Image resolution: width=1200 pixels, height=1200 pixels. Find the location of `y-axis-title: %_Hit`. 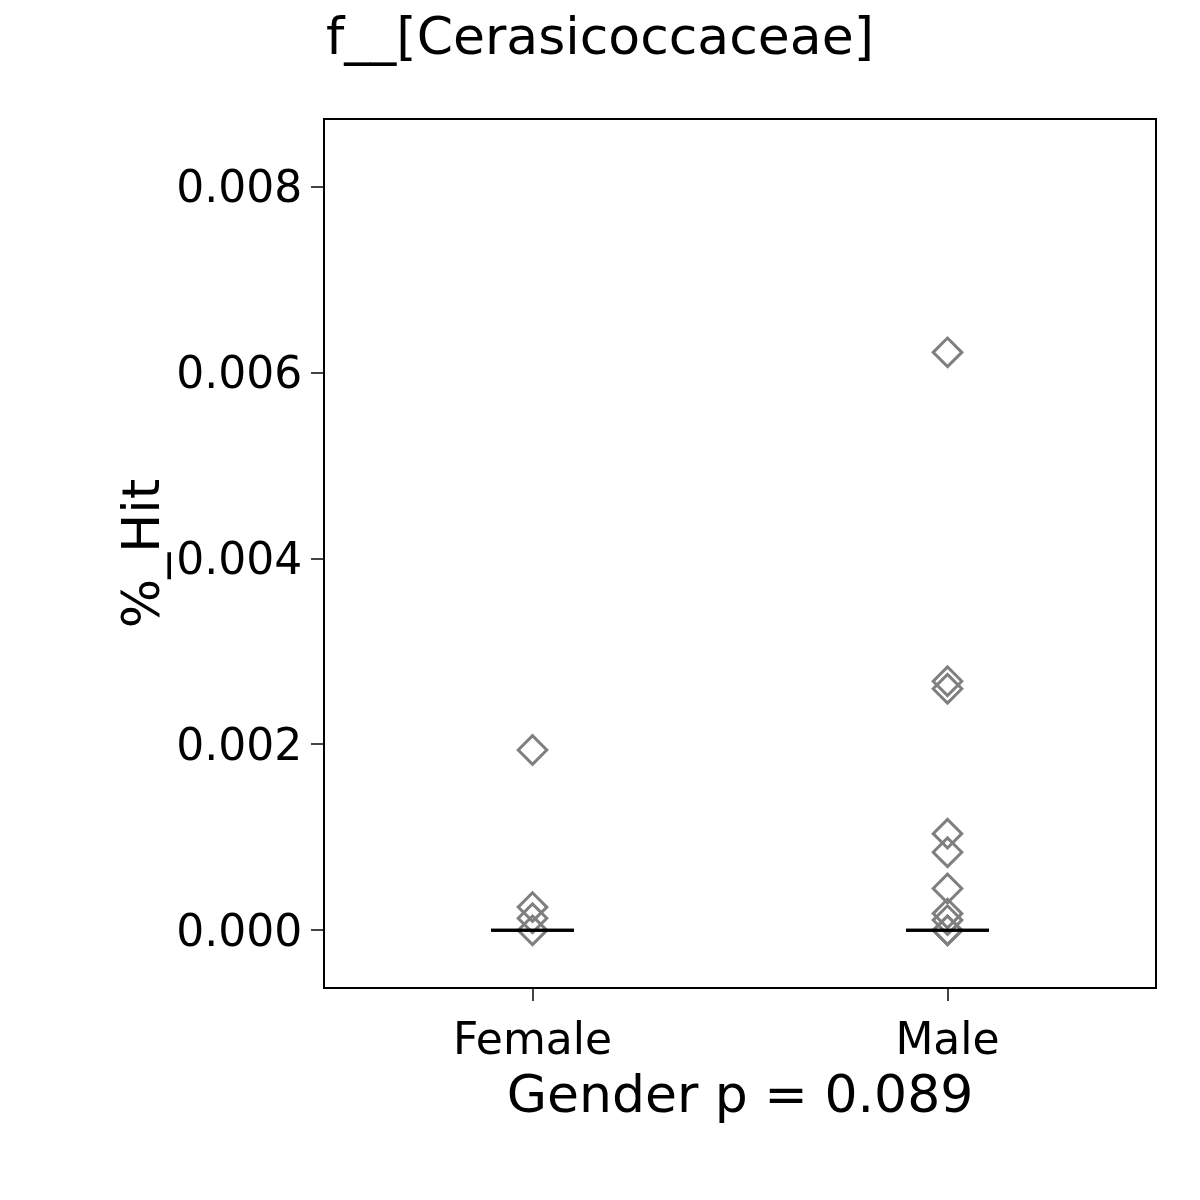

y-axis-title: %_Hit is located at coordinates (141, 553).